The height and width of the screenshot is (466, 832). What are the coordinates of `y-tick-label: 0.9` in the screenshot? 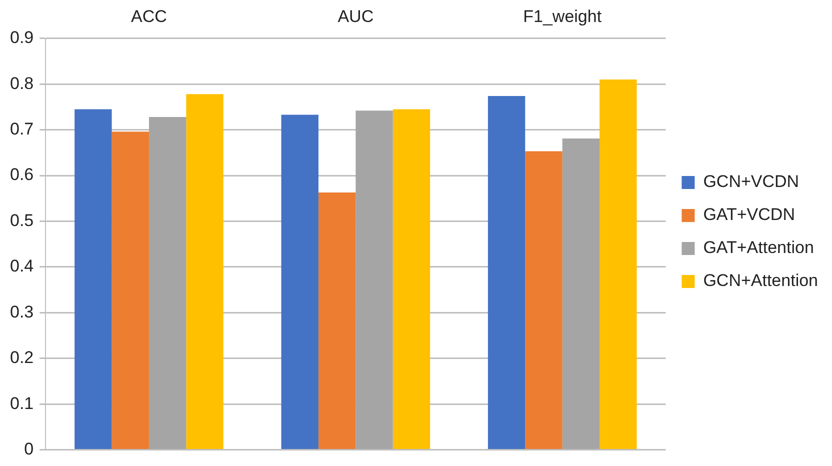 It's located at (22, 38).